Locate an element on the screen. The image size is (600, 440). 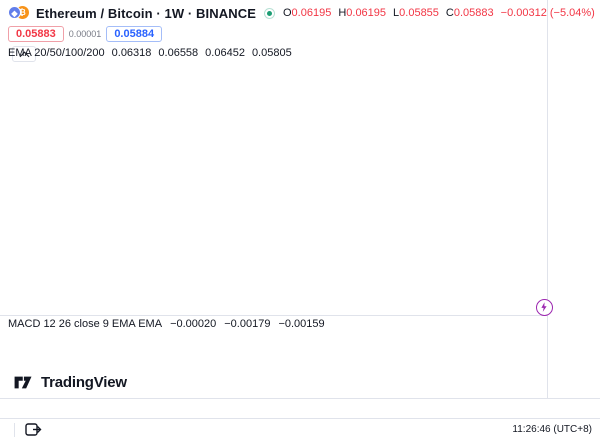
clock: 11:26:46 (UTC+8) is located at coordinates (552, 429).